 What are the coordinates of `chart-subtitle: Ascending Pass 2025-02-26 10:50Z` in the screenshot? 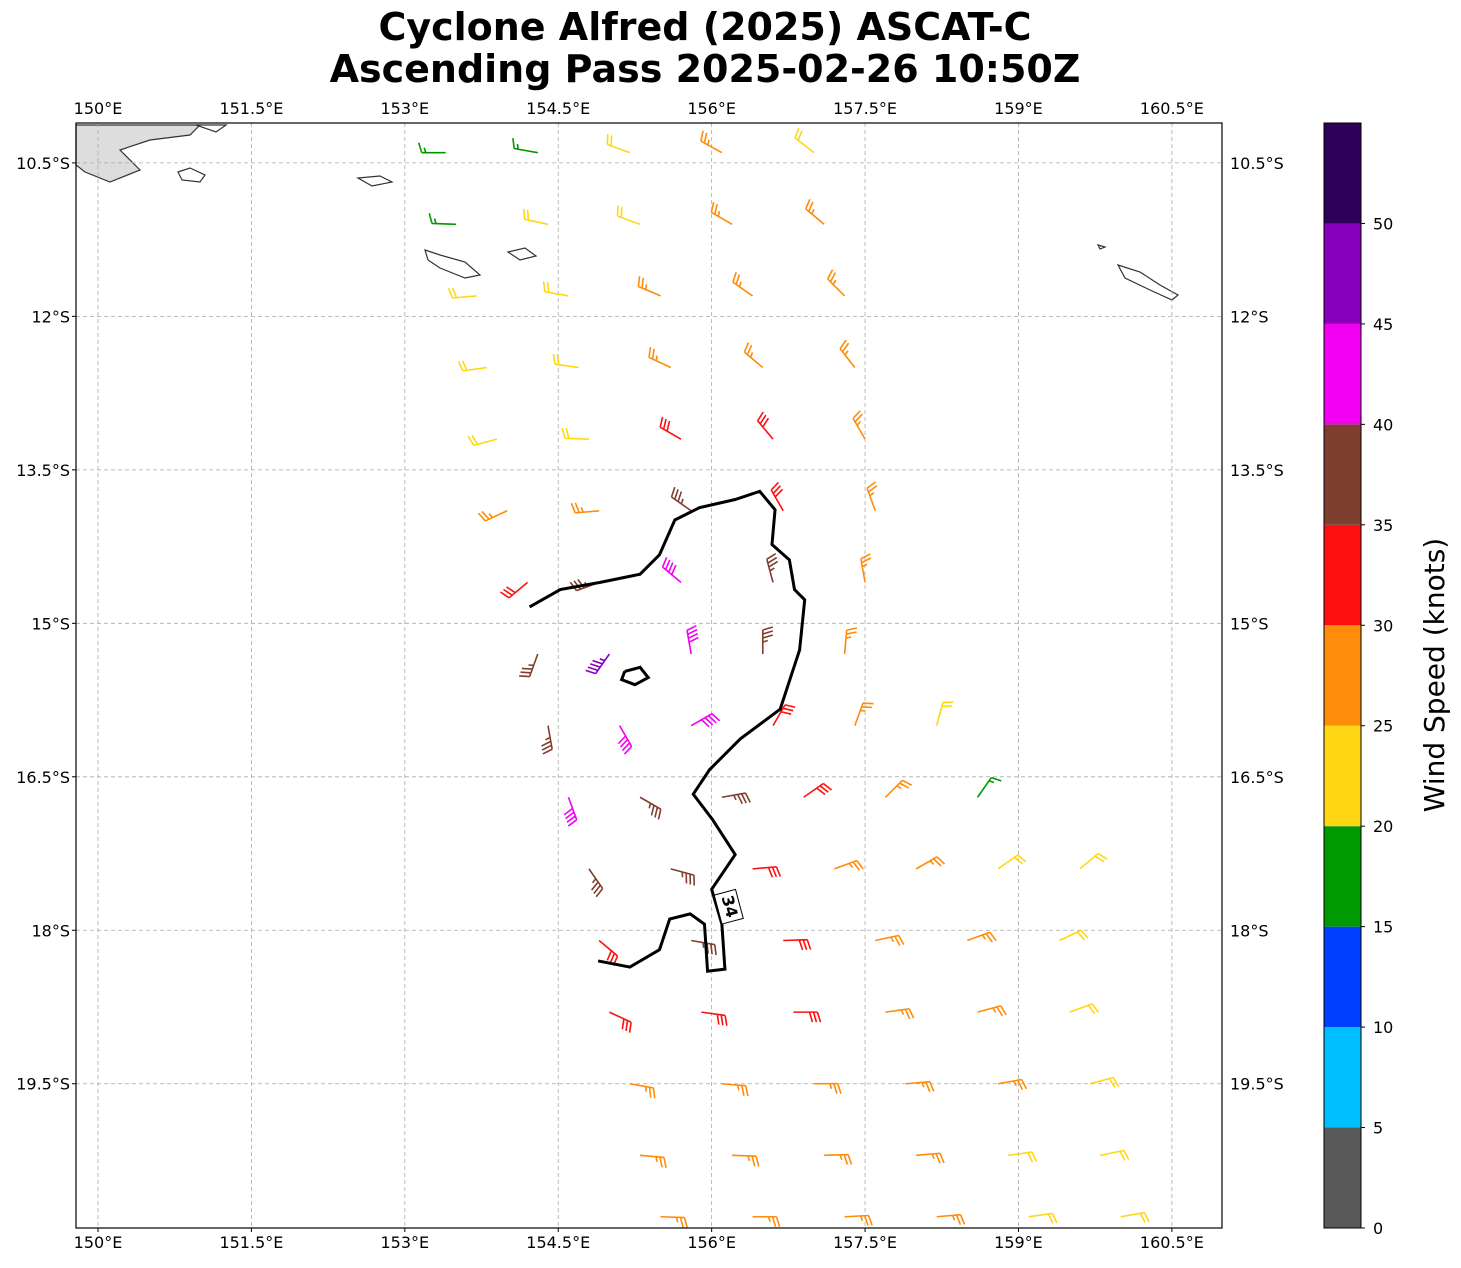 It's located at (705, 69).